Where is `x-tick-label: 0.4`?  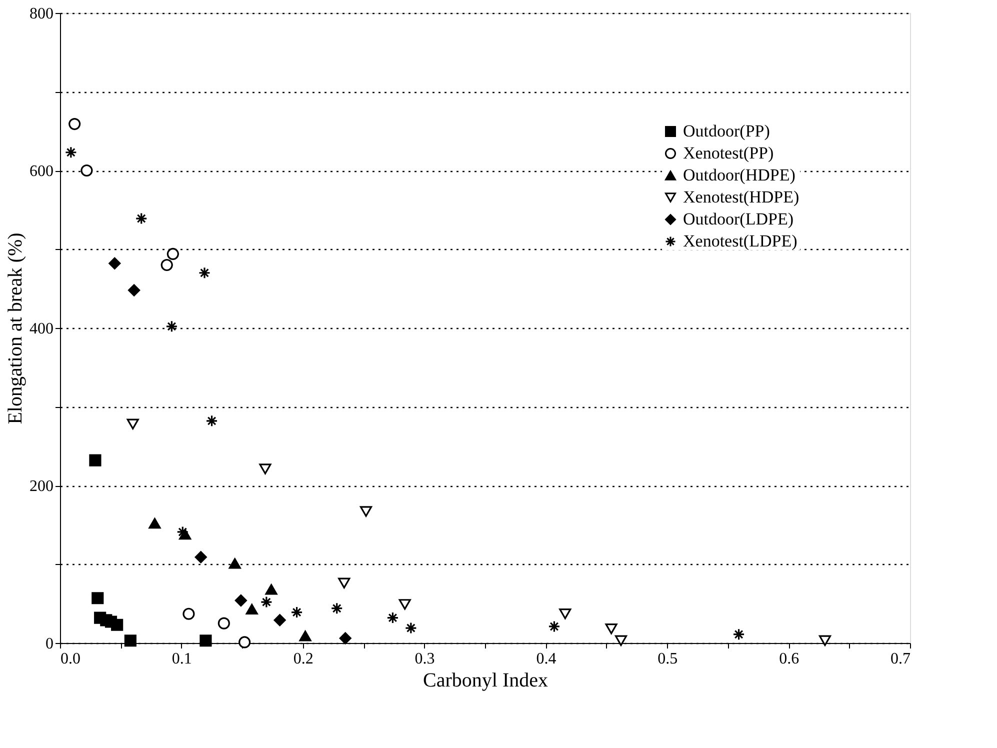
x-tick-label: 0.4 is located at coordinates (546, 659).